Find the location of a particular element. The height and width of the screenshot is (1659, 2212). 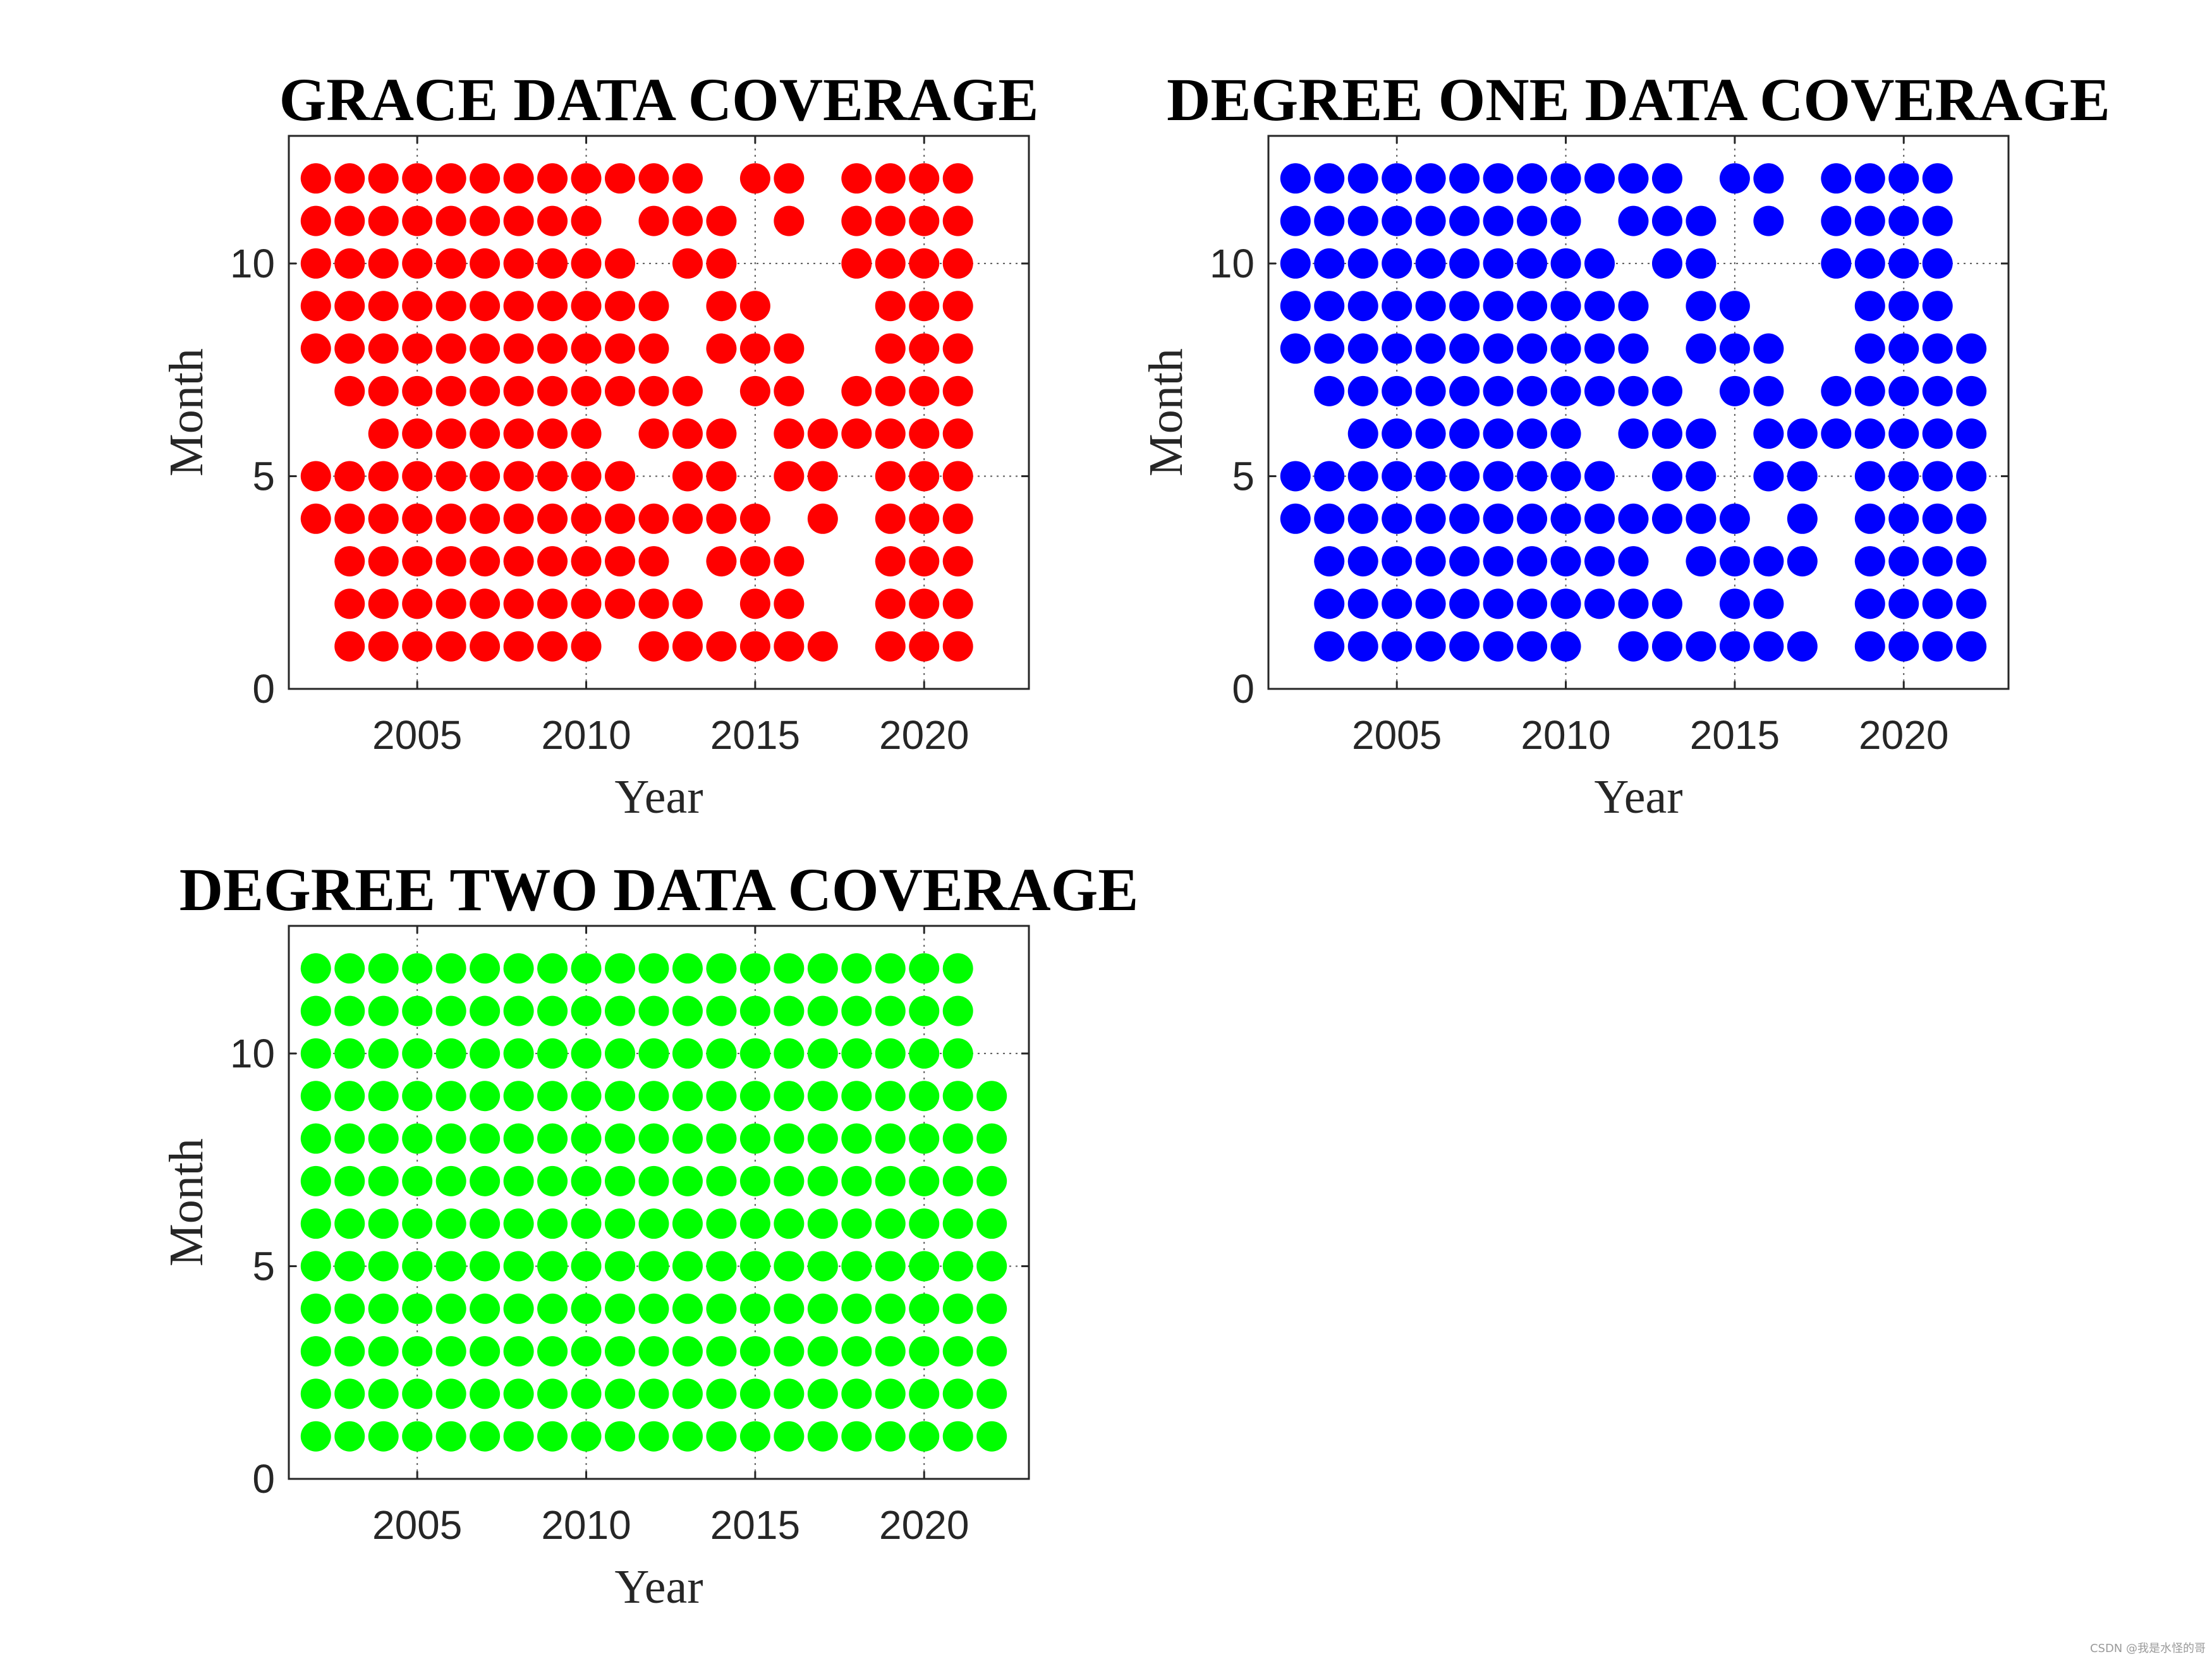

x-tick-label: 2010 is located at coordinates (586, 1525).